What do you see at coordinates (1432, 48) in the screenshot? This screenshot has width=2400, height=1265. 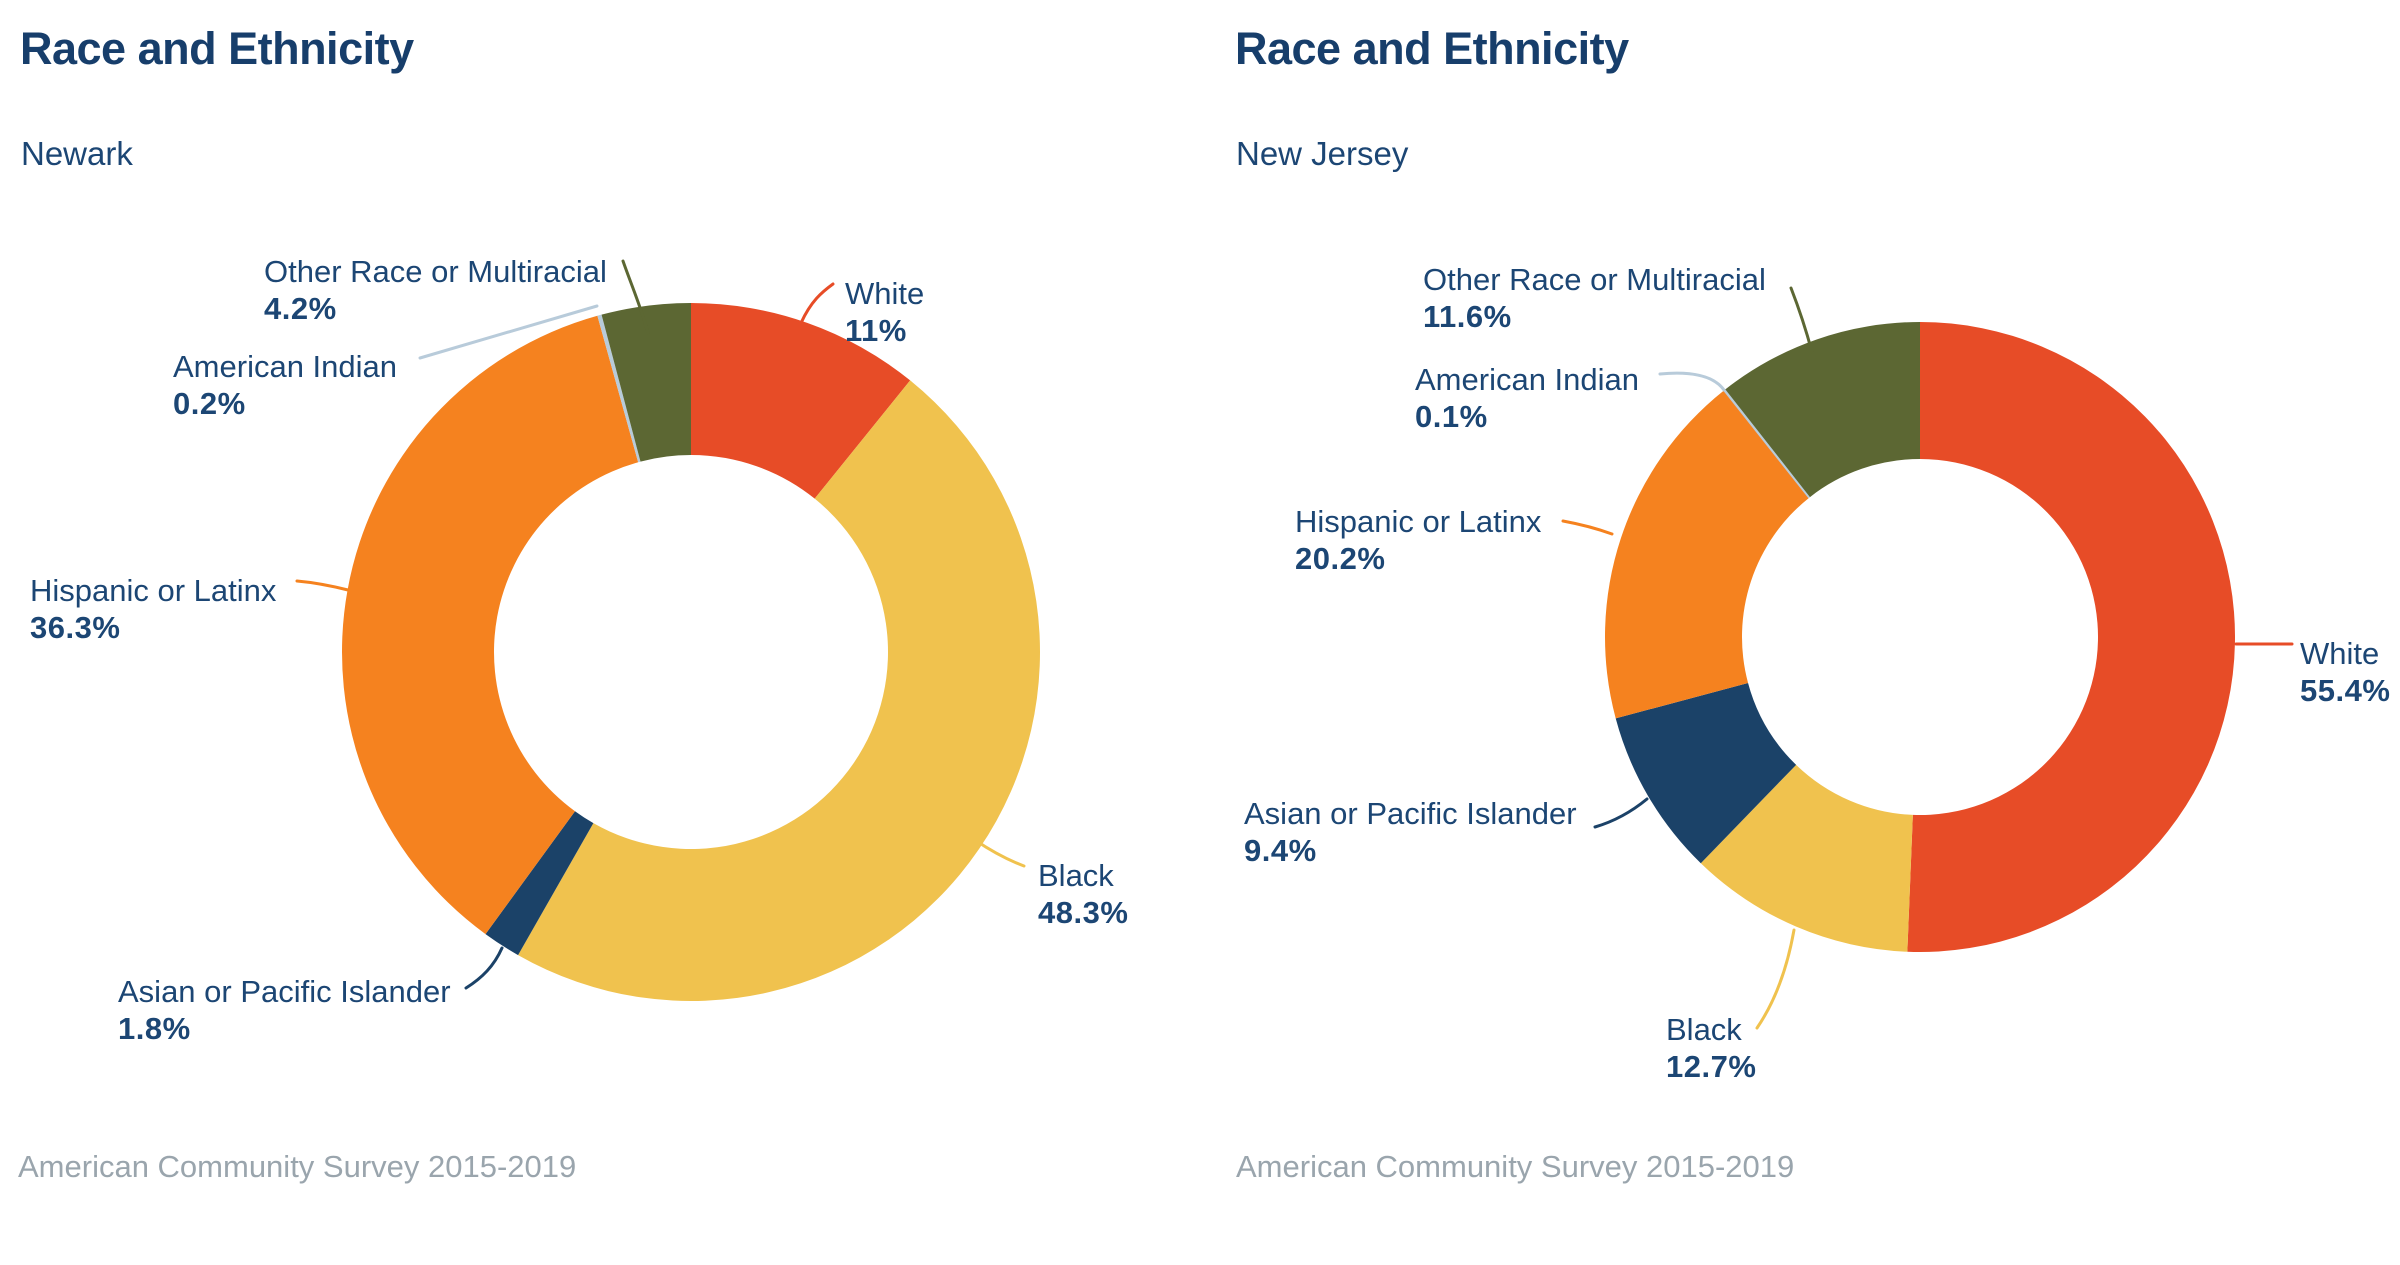 I see `chart-title-new-jersey: Race and Ethnicity` at bounding box center [1432, 48].